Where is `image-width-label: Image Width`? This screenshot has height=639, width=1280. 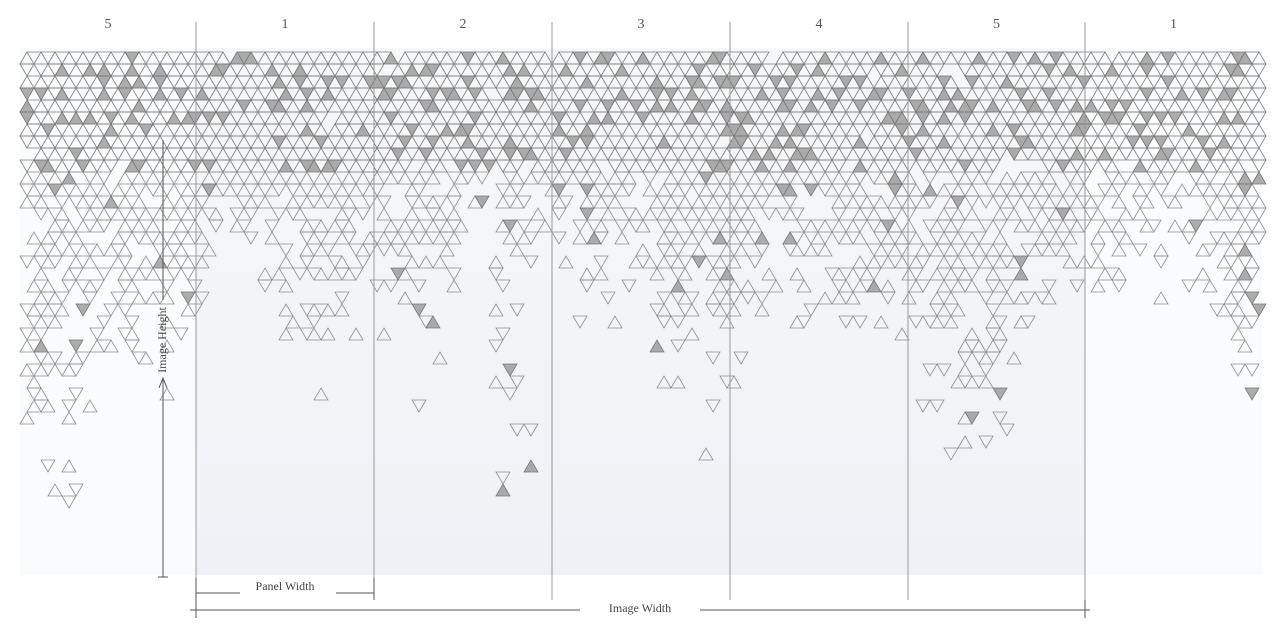
image-width-label: Image Width is located at coordinates (640, 608).